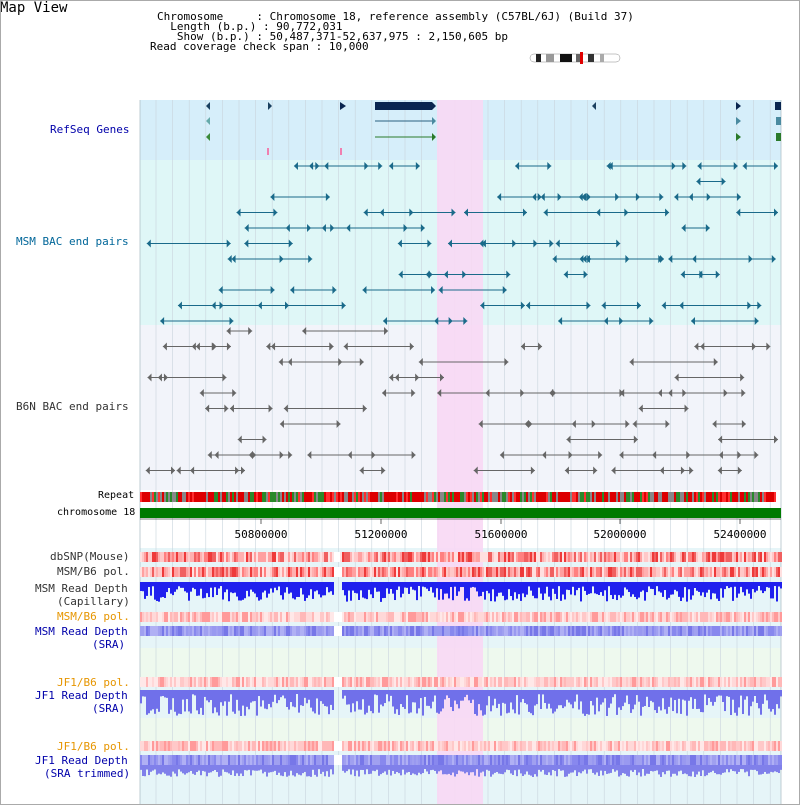 This screenshot has width=800, height=805. I want to click on repeat-track, so click(458, 497).